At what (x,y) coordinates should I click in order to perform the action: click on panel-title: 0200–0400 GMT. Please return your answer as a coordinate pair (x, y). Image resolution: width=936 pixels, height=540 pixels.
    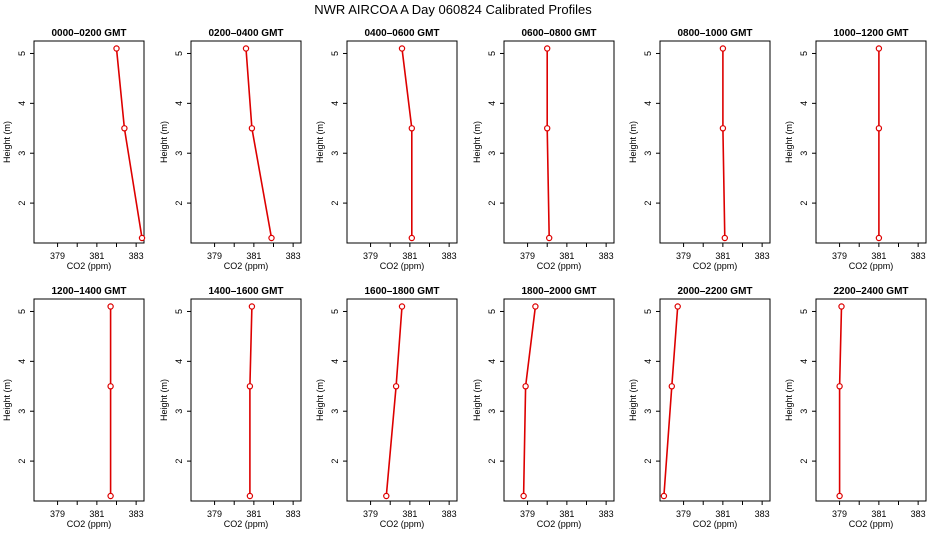
    Looking at the image, I should click on (245, 33).